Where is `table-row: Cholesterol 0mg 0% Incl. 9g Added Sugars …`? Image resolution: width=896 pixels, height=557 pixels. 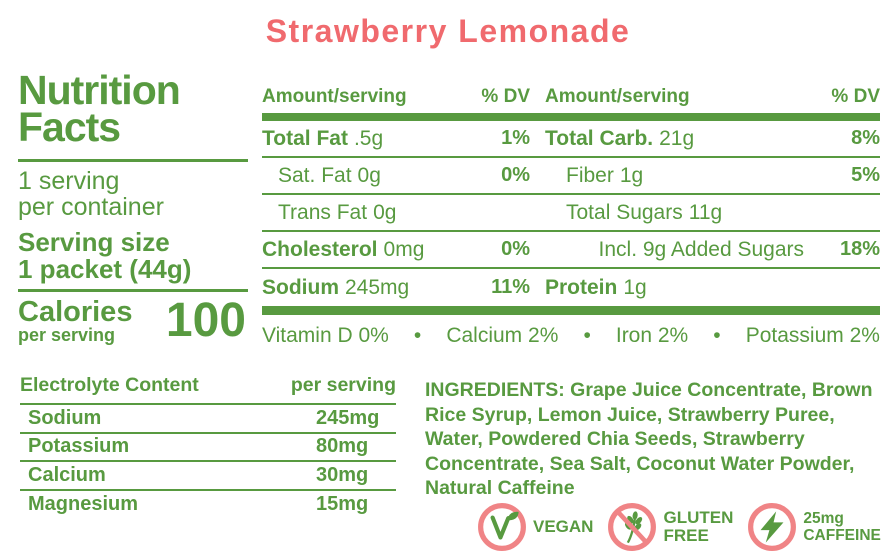 table-row: Cholesterol 0mg 0% Incl. 9g Added Sugars … is located at coordinates (571, 250).